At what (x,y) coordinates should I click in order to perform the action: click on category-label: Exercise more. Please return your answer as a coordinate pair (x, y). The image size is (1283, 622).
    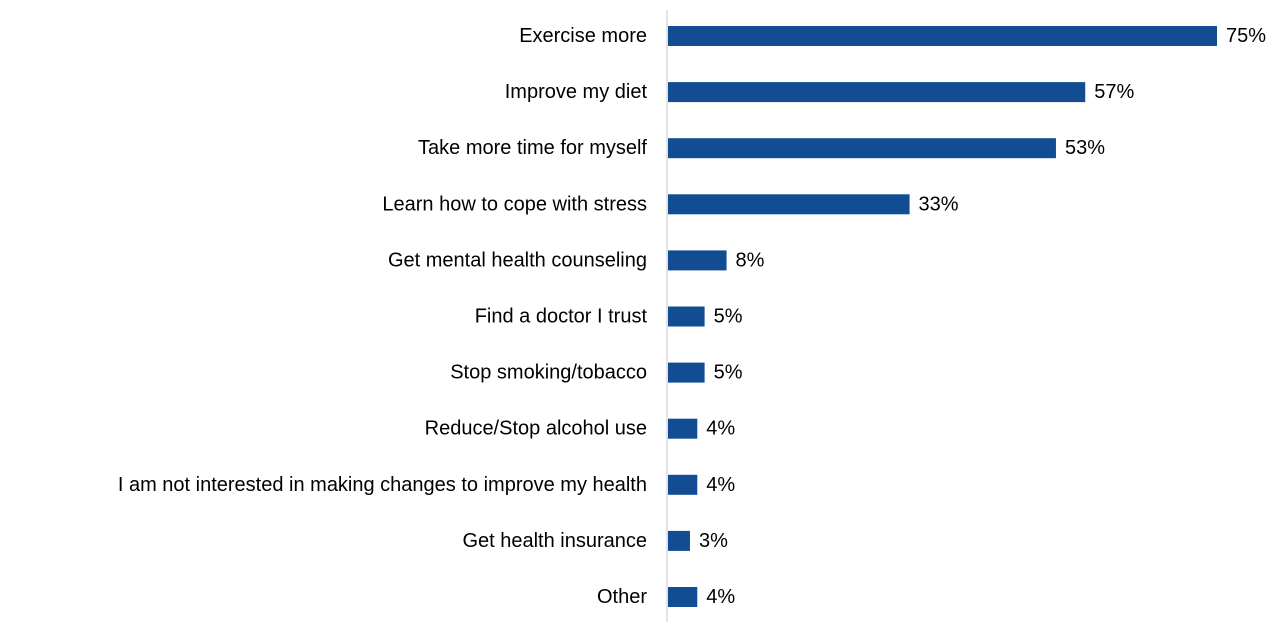
    Looking at the image, I should click on (583, 36).